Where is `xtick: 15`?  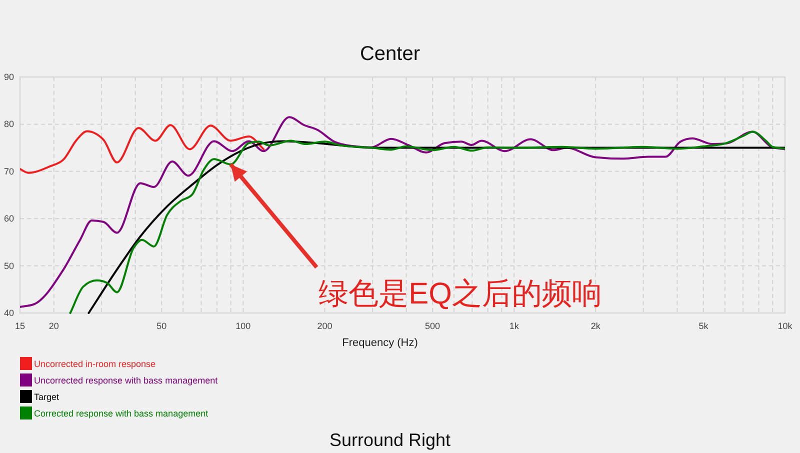
xtick: 15 is located at coordinates (20, 326).